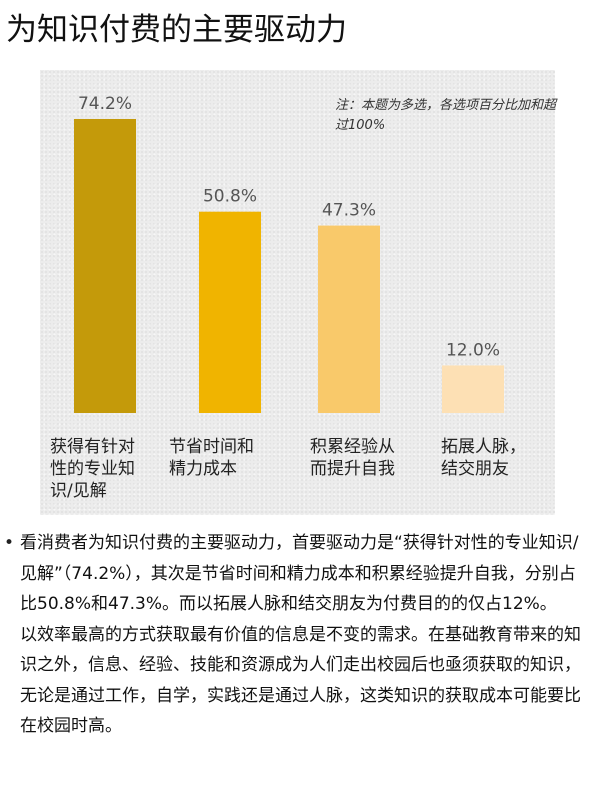 This screenshot has height=800, width=600. I want to click on category-label-line: 结交朋友, so click(475, 469).